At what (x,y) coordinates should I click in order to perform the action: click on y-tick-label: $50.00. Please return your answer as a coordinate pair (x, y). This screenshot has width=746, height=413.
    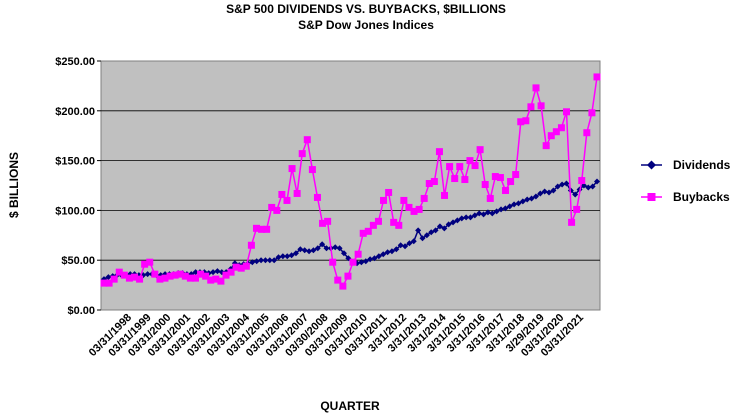
    Looking at the image, I should click on (78, 261).